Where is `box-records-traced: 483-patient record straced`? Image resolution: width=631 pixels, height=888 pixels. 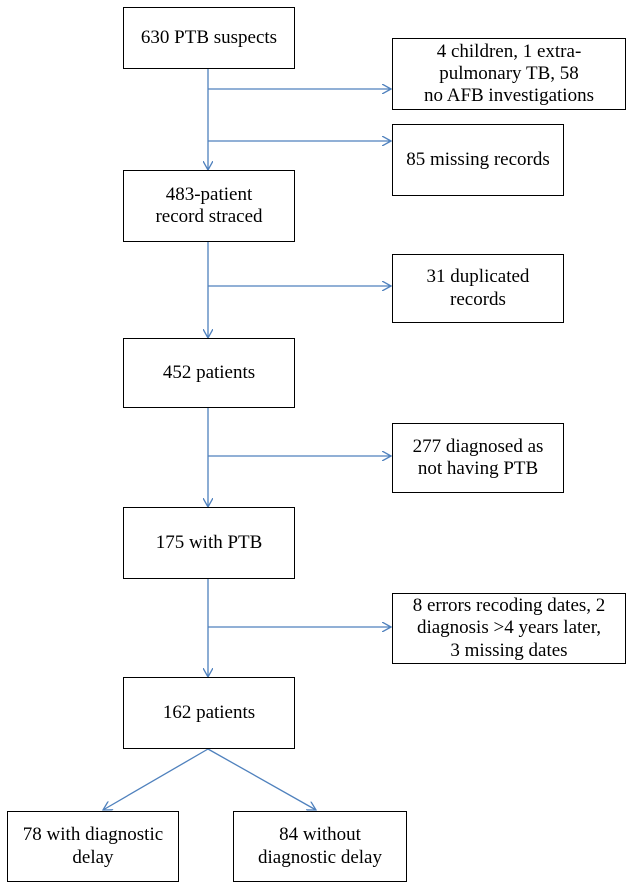 box-records-traced: 483-patient record straced is located at coordinates (209, 206).